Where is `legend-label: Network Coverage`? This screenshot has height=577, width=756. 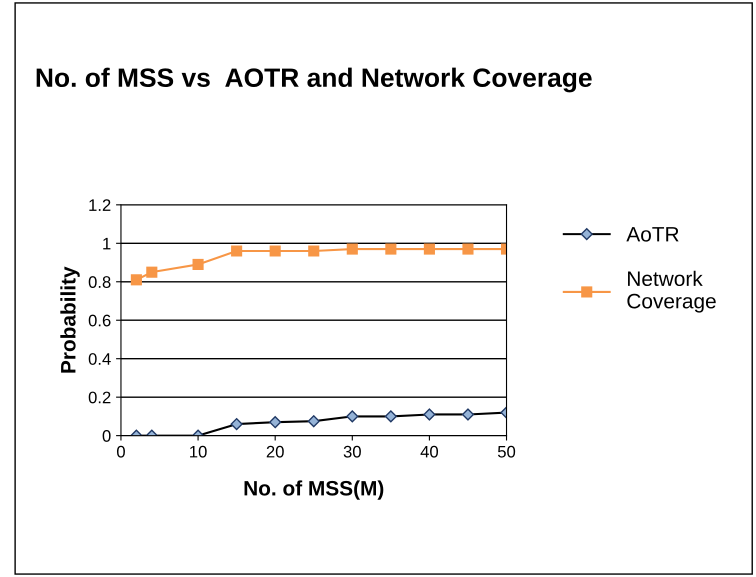 legend-label: Network Coverage is located at coordinates (671, 291).